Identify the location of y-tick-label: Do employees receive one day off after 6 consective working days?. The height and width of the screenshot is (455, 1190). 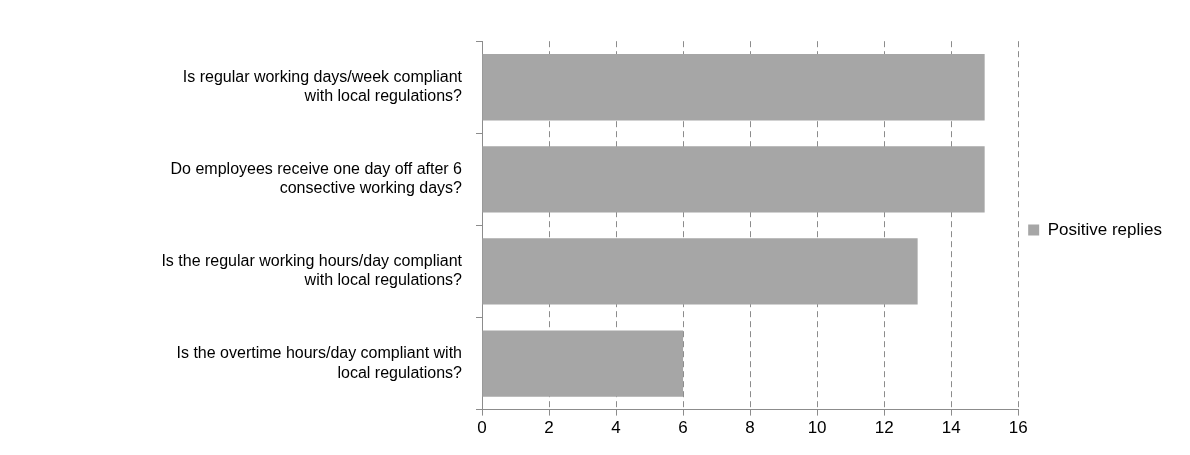
(316, 178).